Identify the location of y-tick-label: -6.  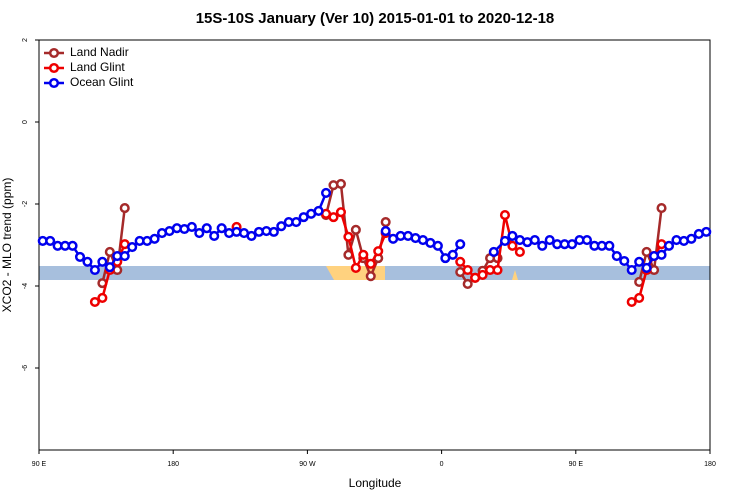
(25, 368).